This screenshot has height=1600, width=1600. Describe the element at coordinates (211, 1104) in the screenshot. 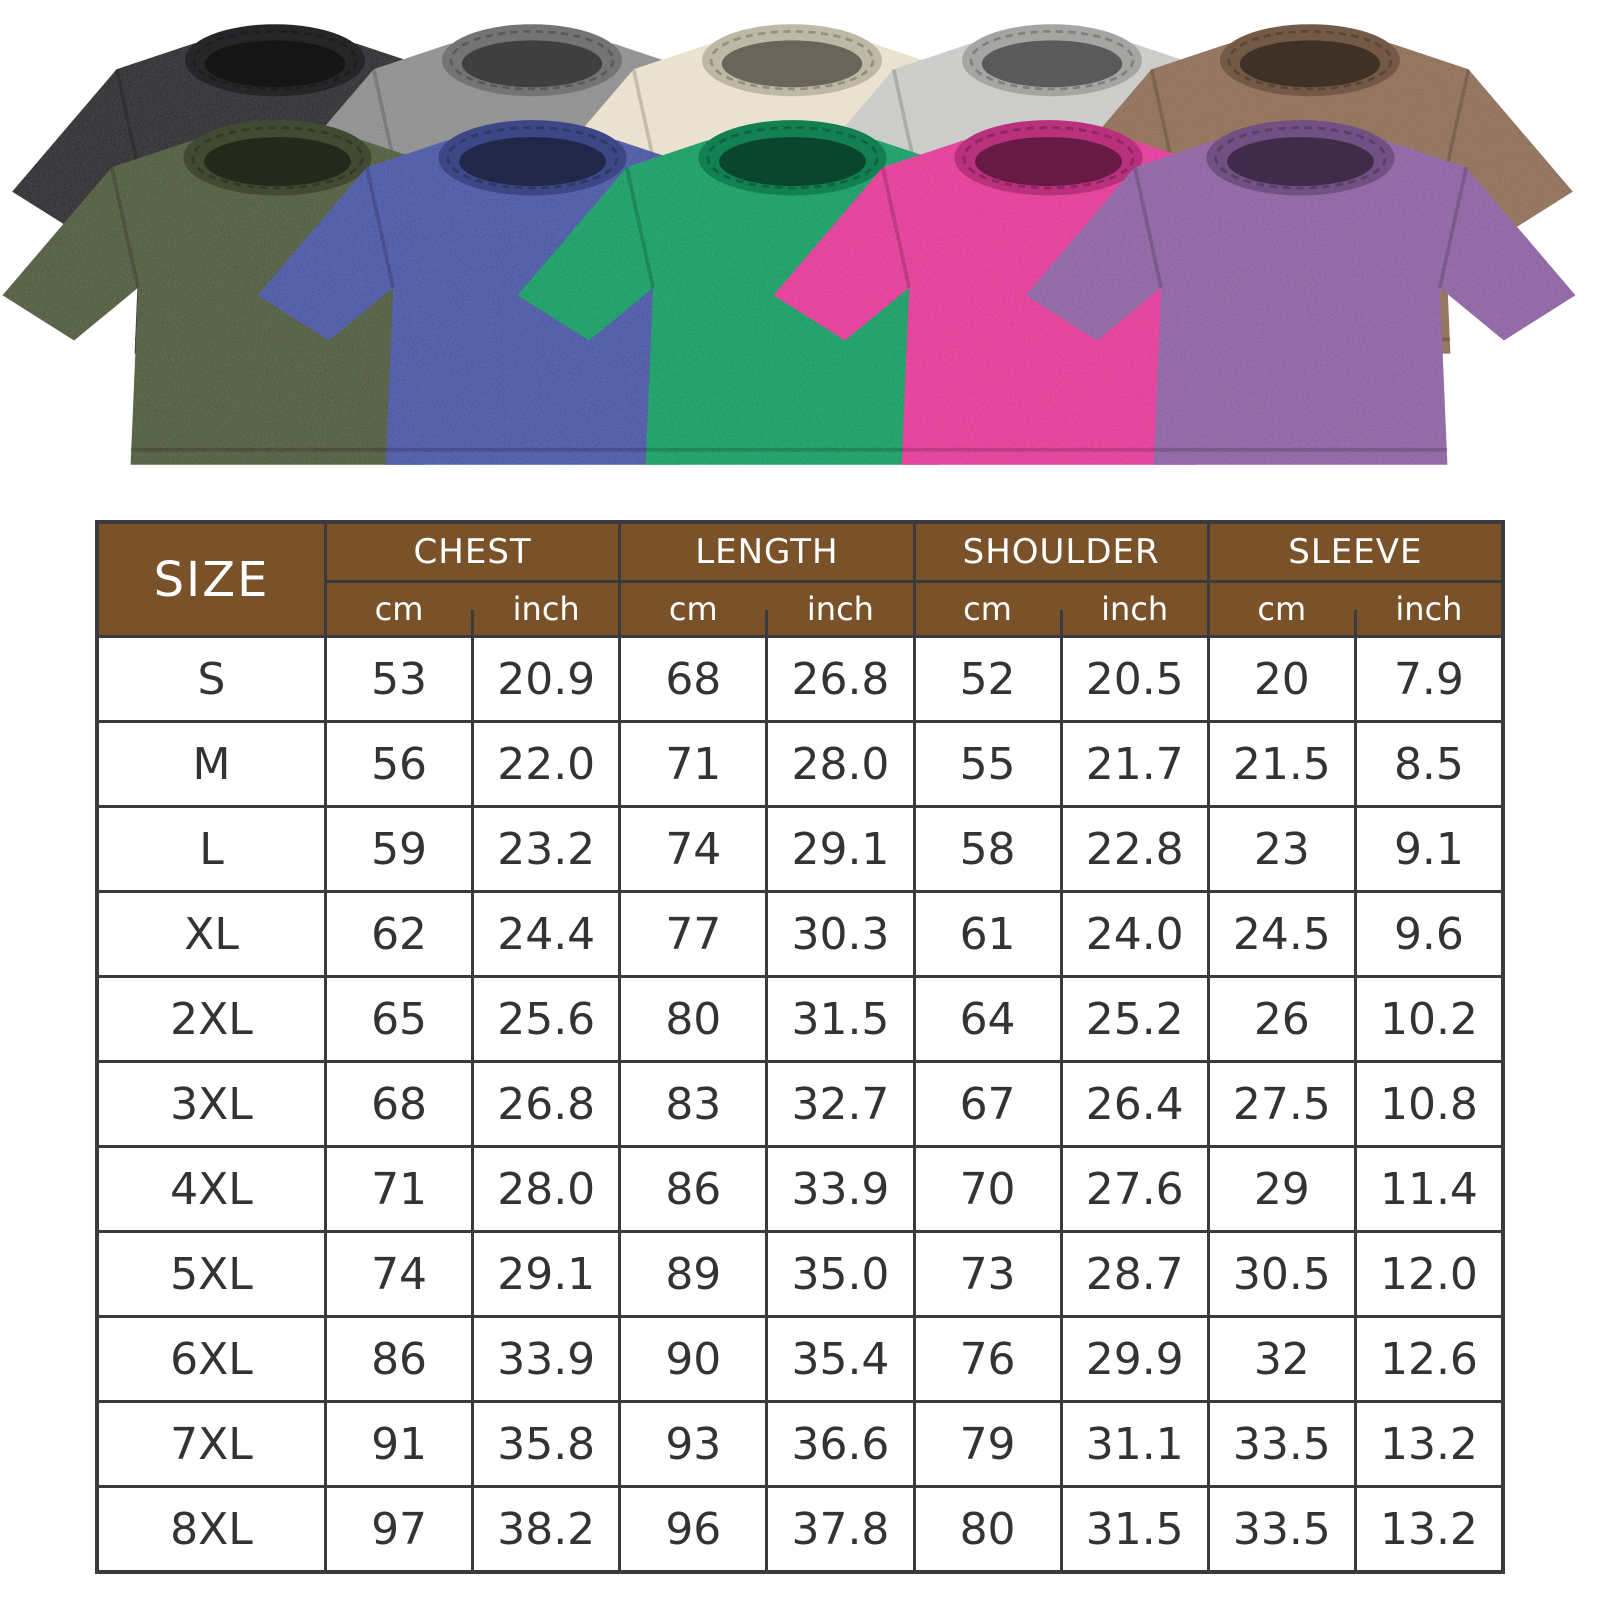

I see `size-cell: 3XL` at that location.